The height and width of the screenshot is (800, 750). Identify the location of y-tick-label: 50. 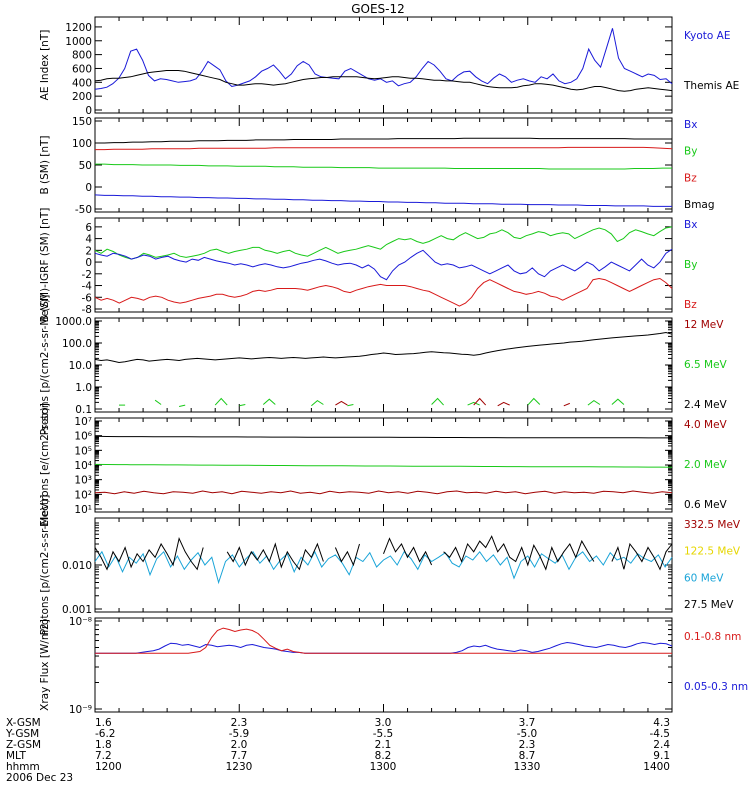
(85, 166).